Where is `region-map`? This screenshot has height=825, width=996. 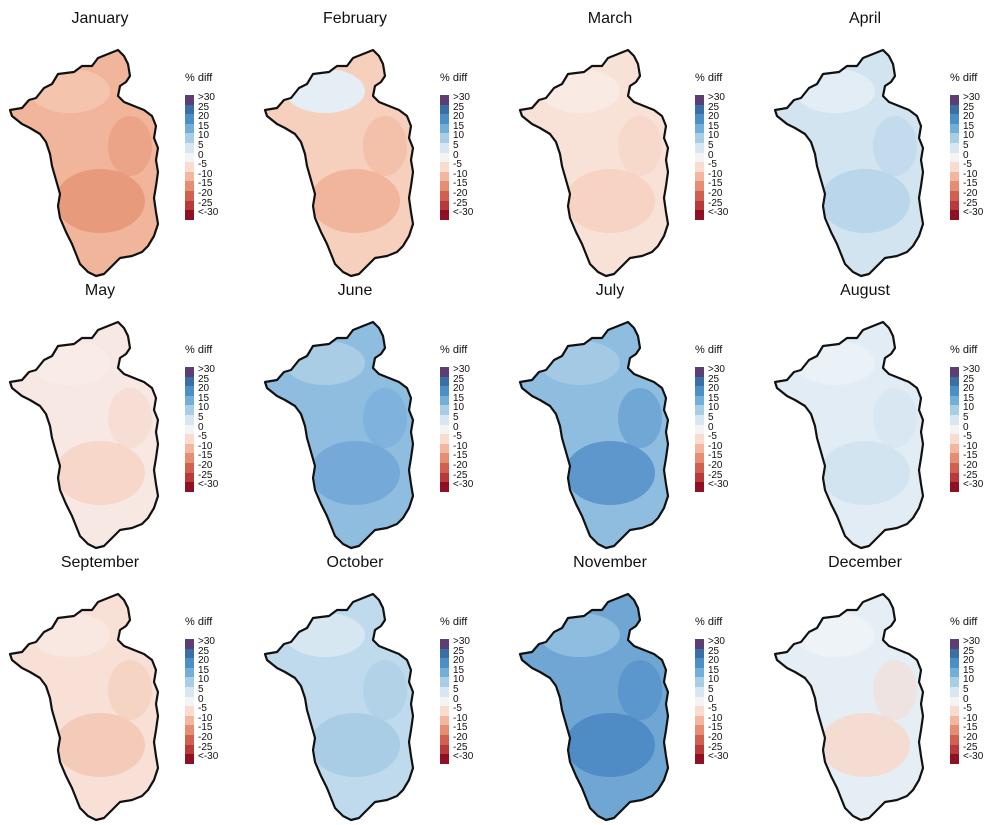 region-map is located at coordinates (339, 163).